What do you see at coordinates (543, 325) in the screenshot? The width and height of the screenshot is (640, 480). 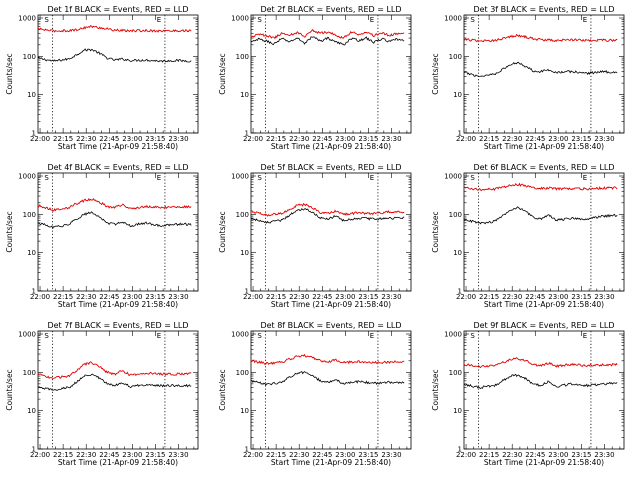 I see `panel-title: Det 9f BLACK = Events, RED = LLD` at bounding box center [543, 325].